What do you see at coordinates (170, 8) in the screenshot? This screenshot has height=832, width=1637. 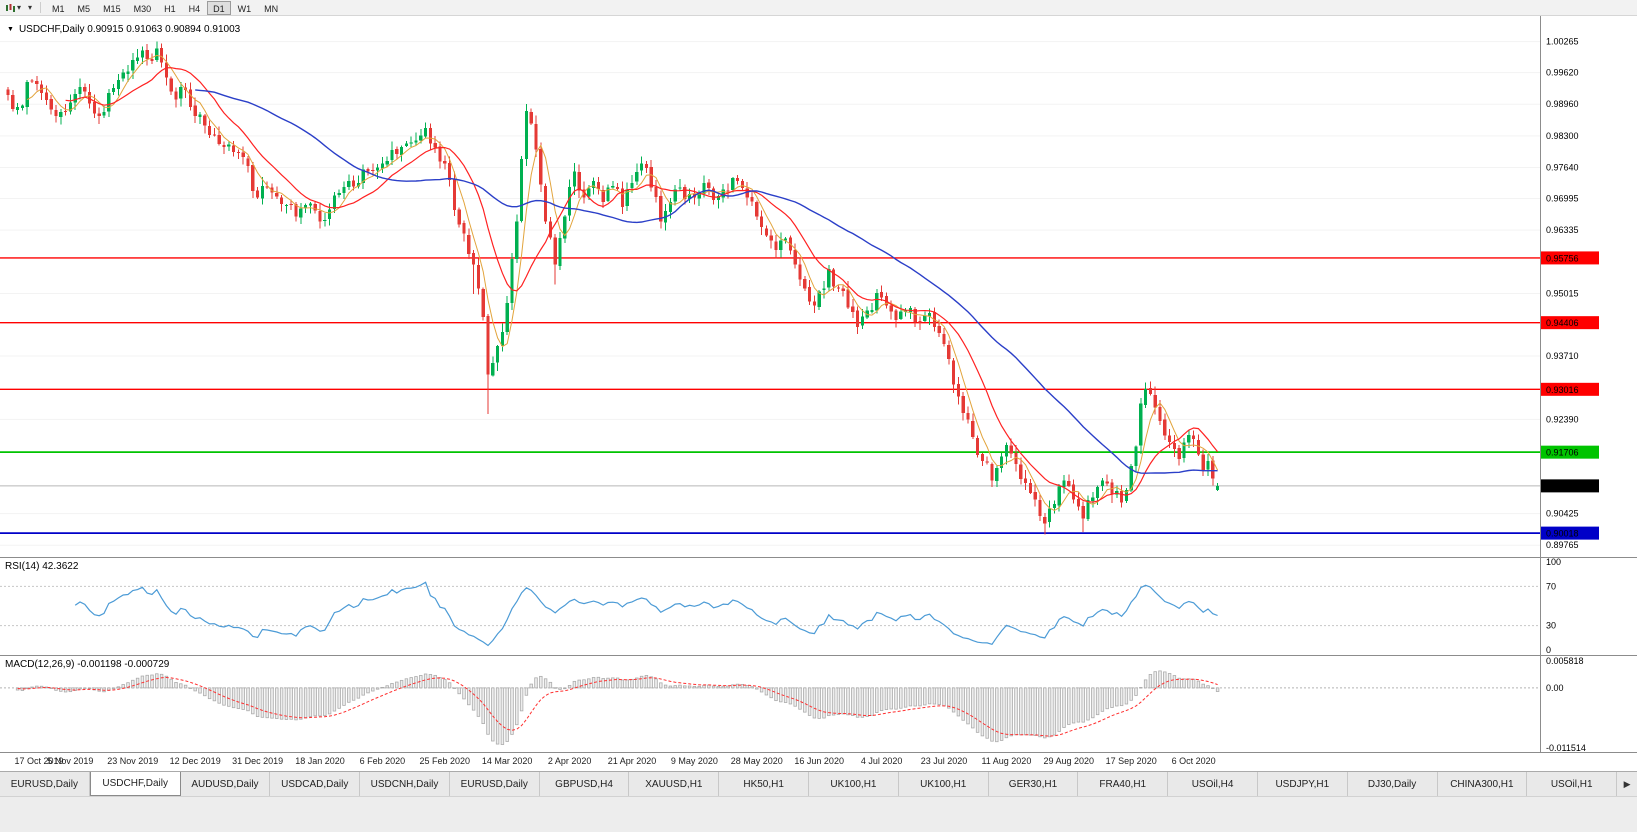 I see `timeframe-button-h1: H1` at bounding box center [170, 8].